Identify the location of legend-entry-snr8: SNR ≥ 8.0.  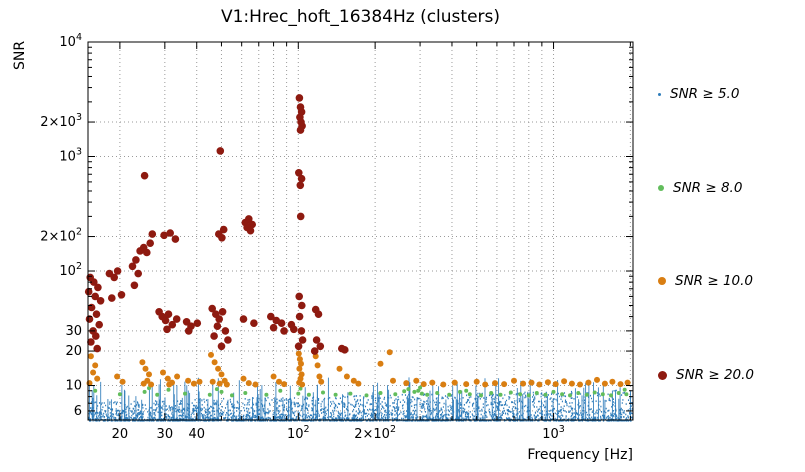
(700, 188).